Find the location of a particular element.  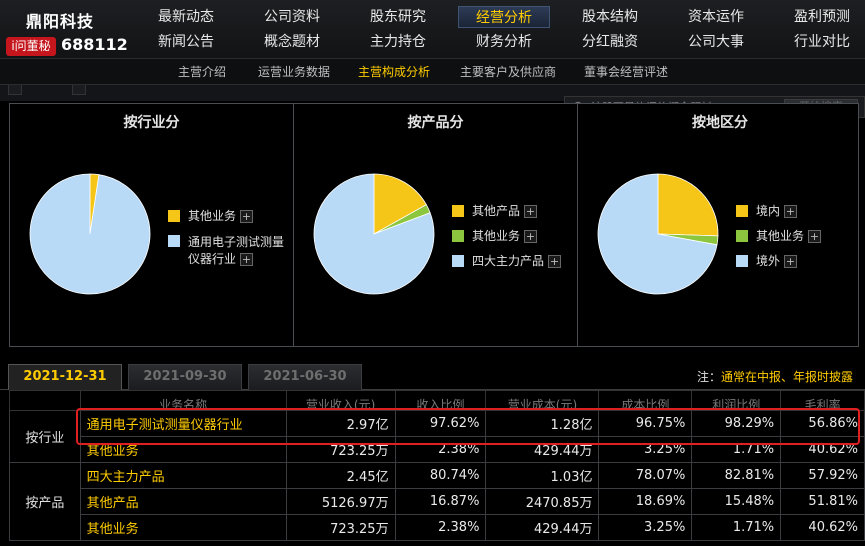

legend-text: 境内 is located at coordinates (768, 211).